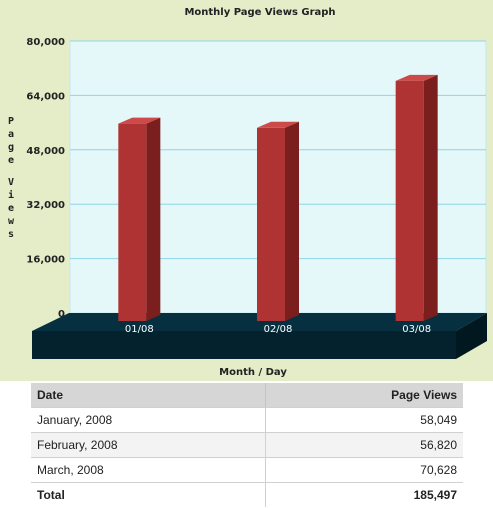 This screenshot has height=508, width=493. What do you see at coordinates (11, 182) in the screenshot?
I see `y-axis-label-letter: V` at bounding box center [11, 182].